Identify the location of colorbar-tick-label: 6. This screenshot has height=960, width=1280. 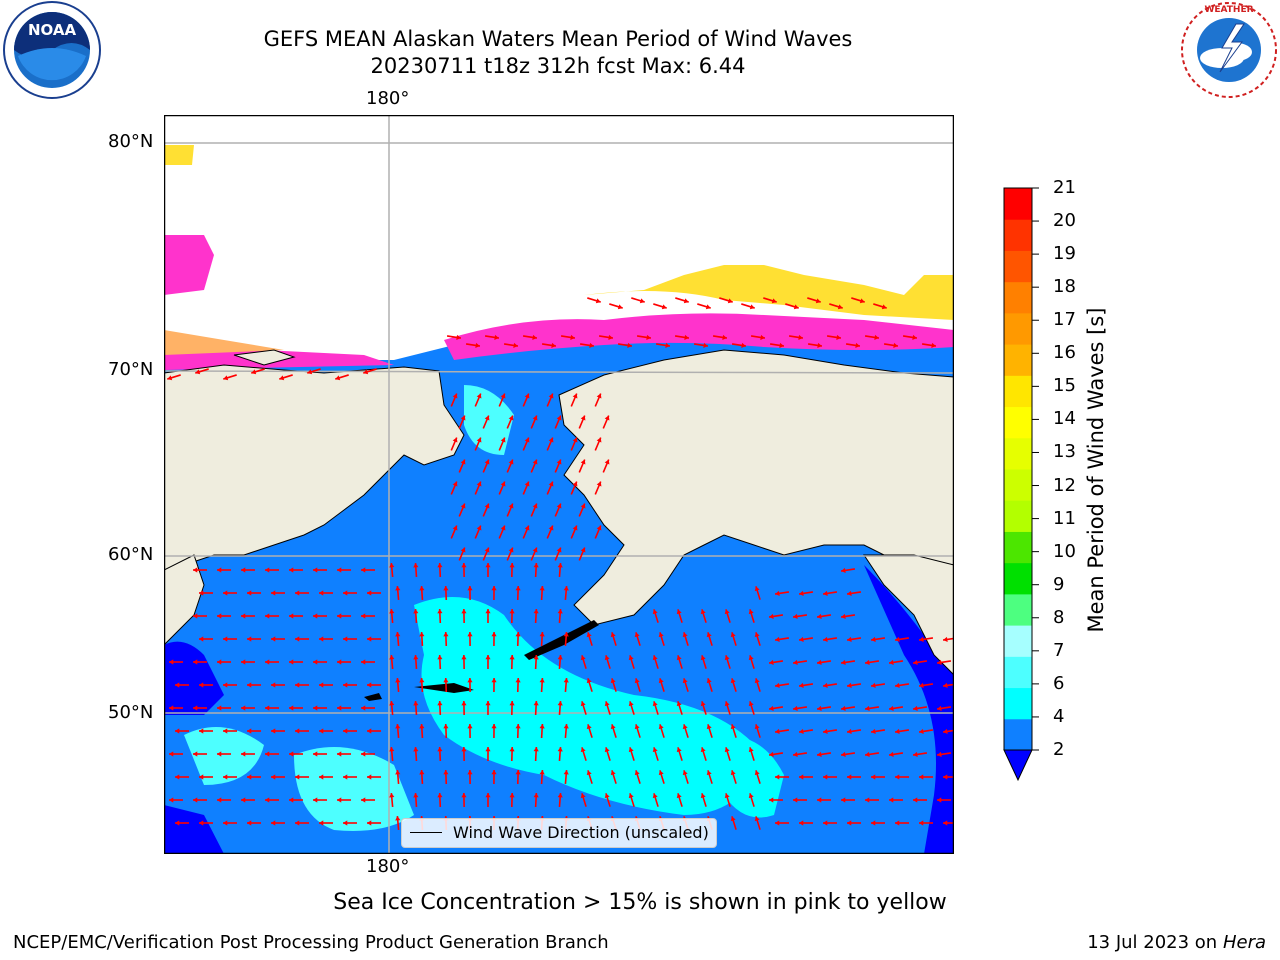
(1059, 683).